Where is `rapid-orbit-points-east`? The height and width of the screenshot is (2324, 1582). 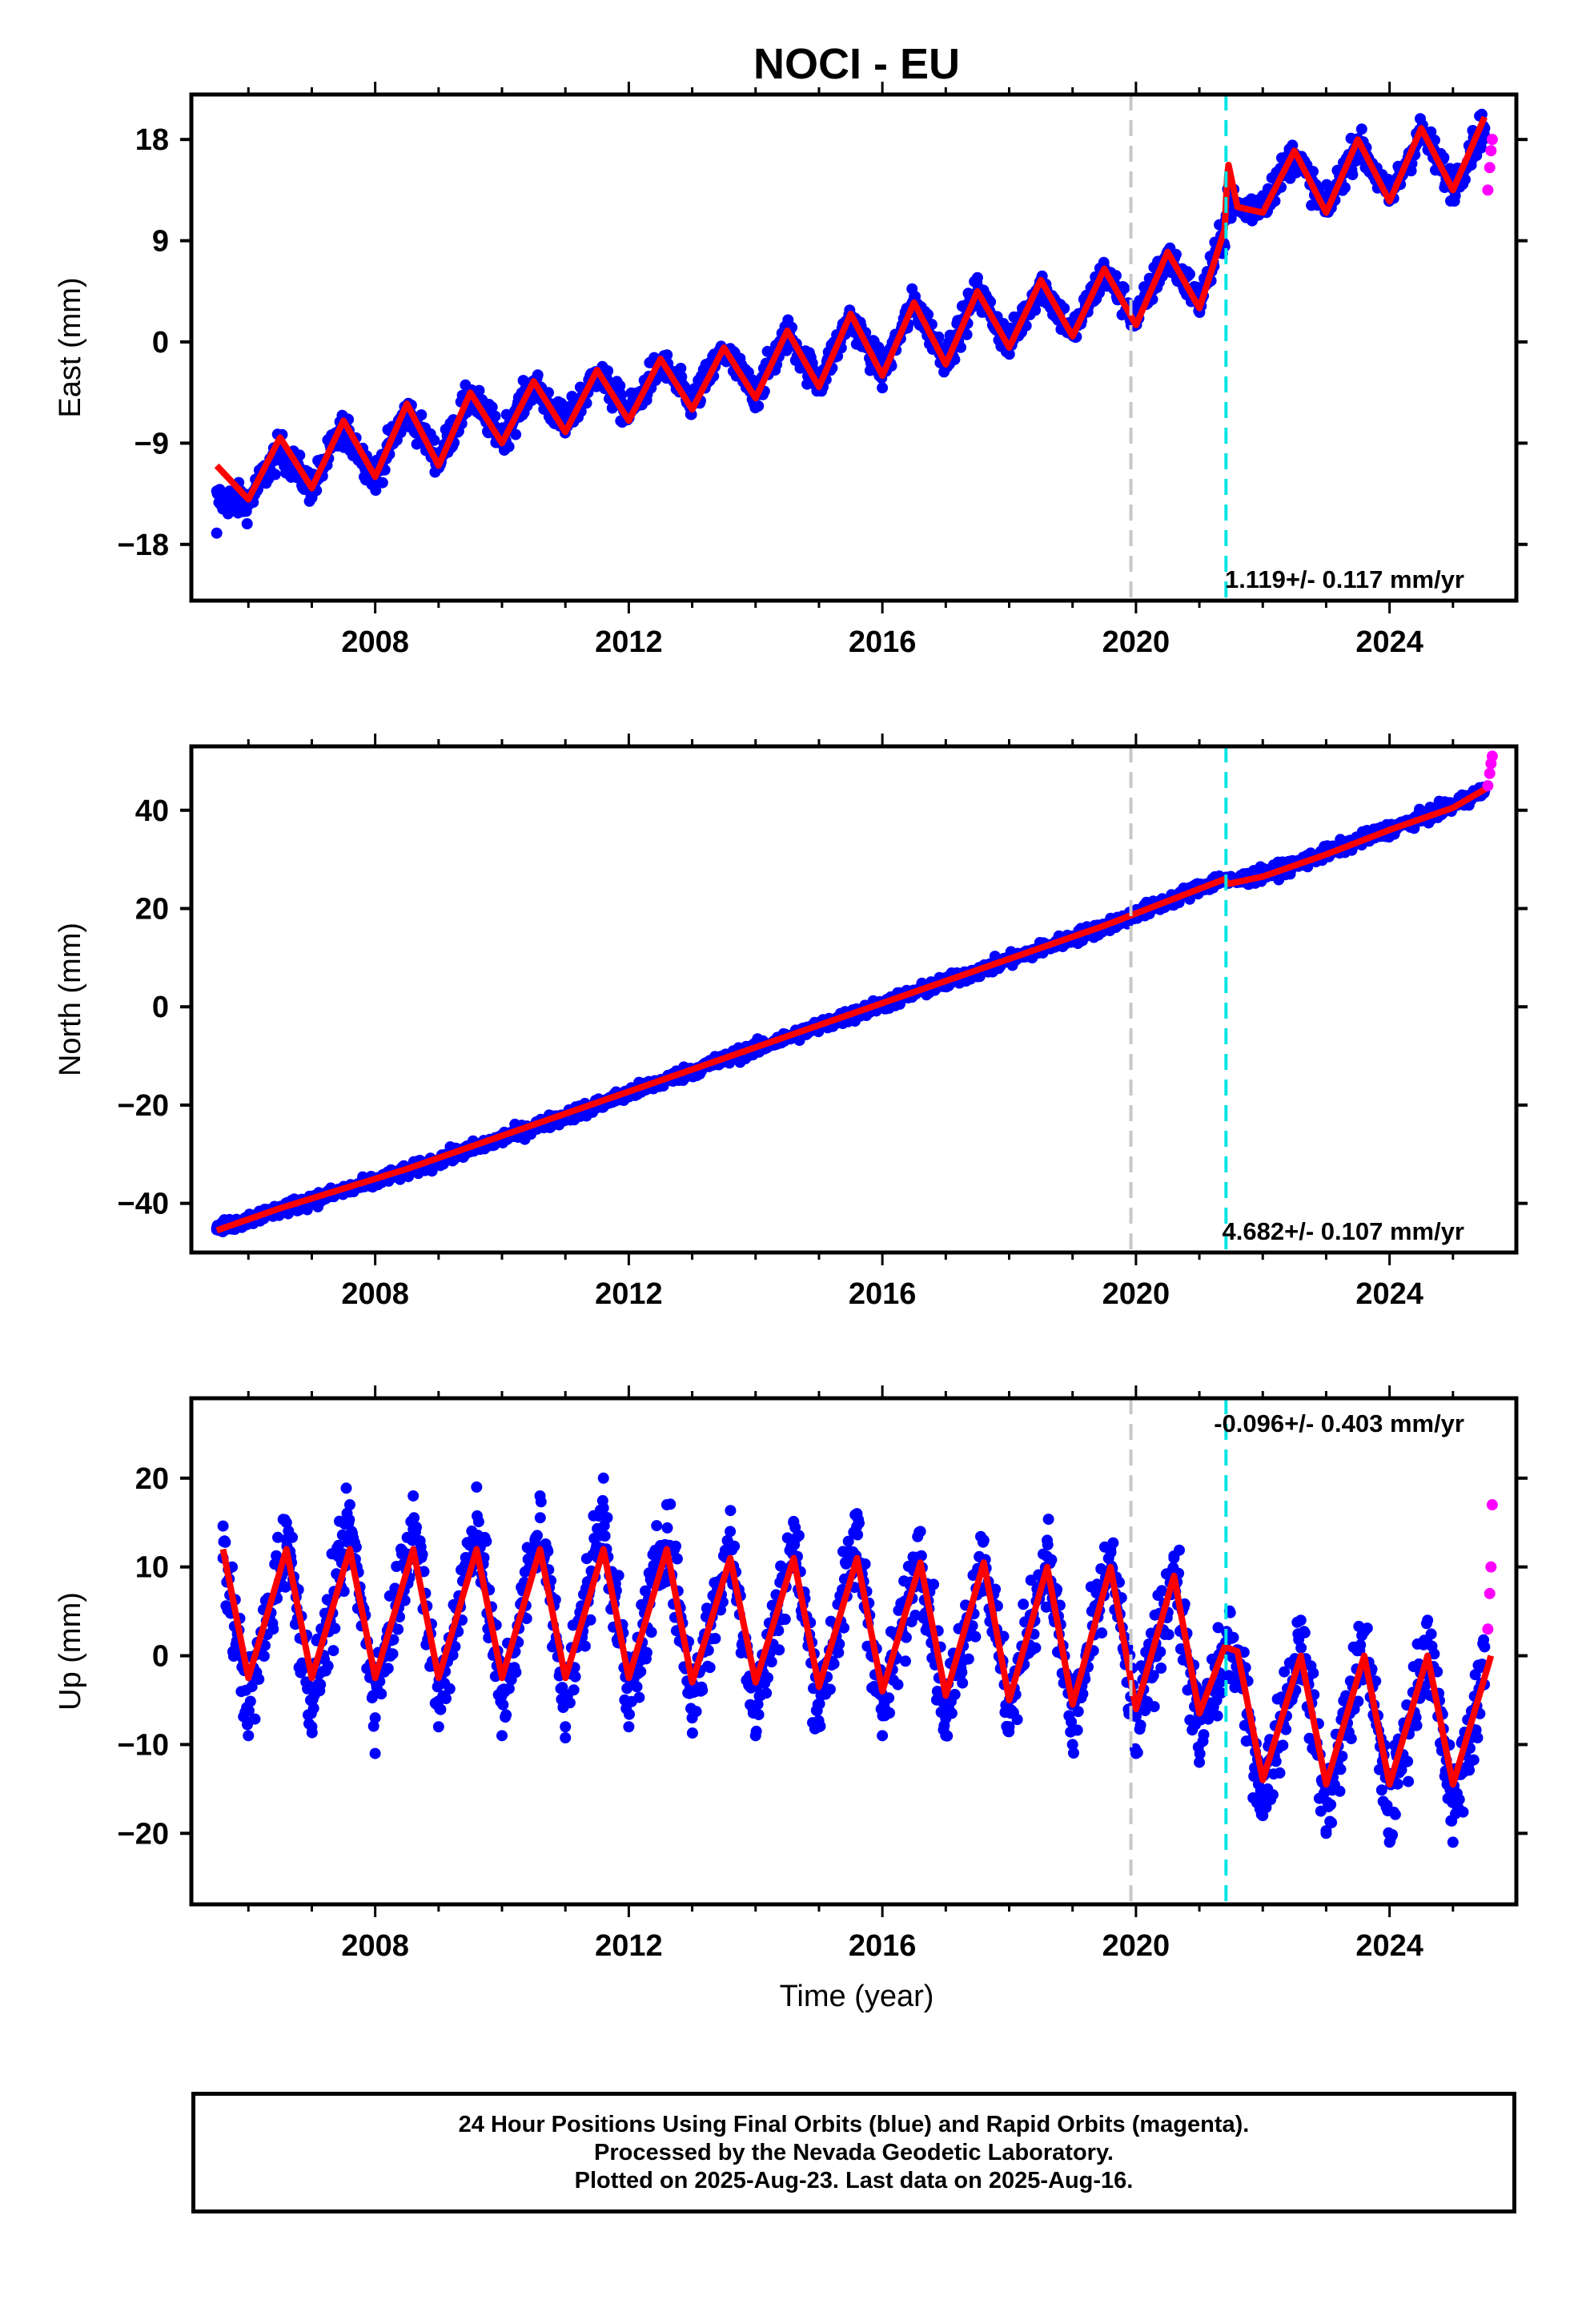 rapid-orbit-points-east is located at coordinates (1490, 165).